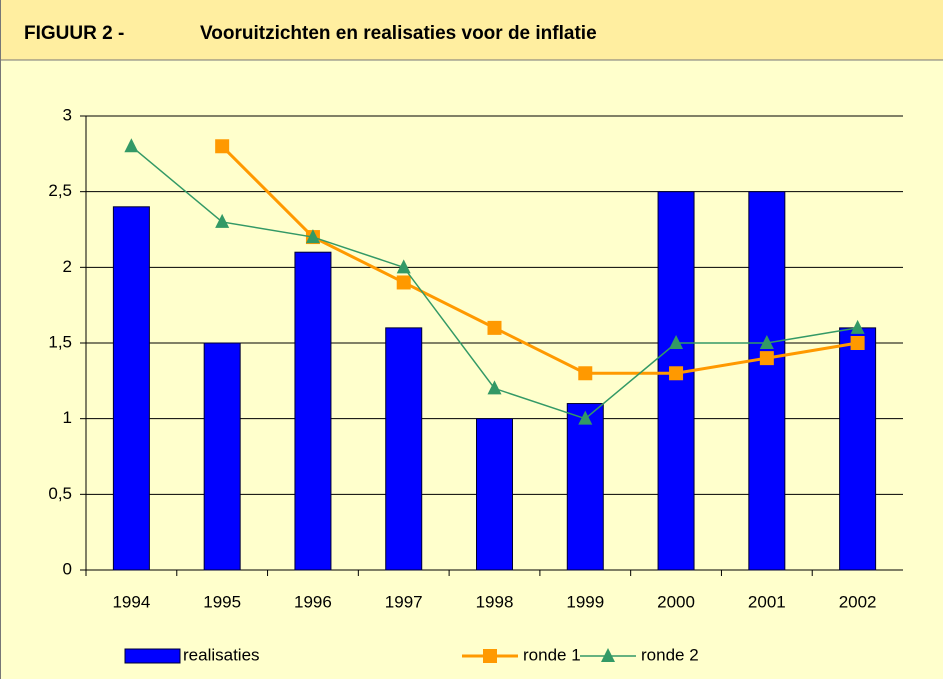 The image size is (943, 679). What do you see at coordinates (60, 190) in the screenshot?
I see `y-tick-label: 2,5` at bounding box center [60, 190].